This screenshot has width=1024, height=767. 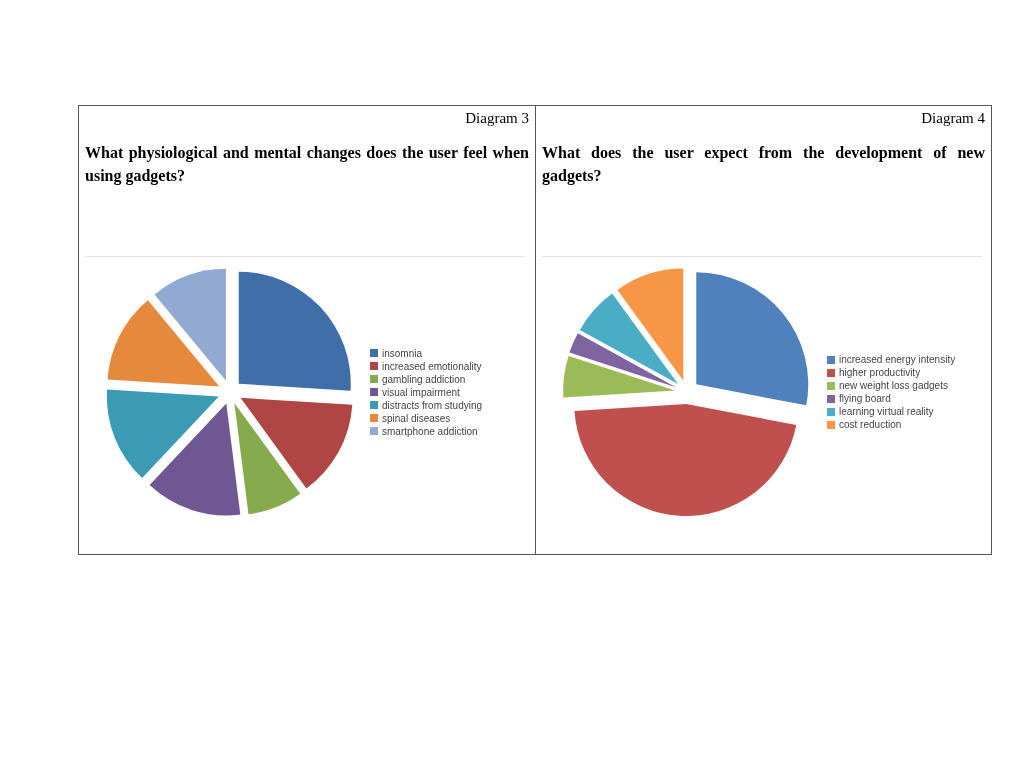 I want to click on text: Diagram 4, so click(x=952, y=118).